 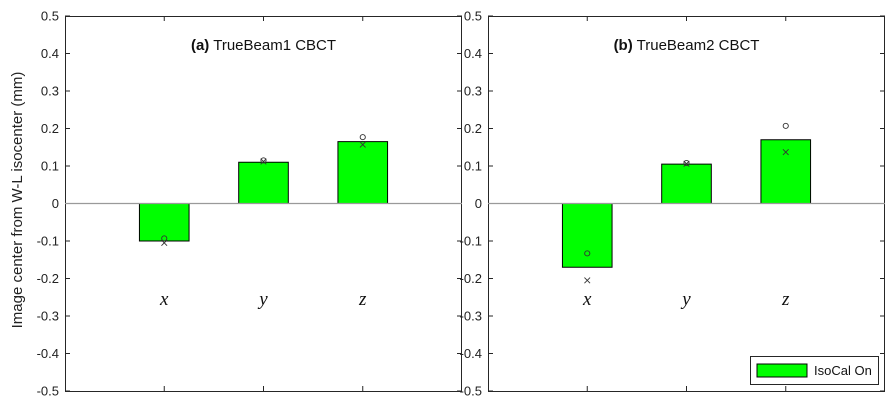 I want to click on legend-swatch, so click(x=782, y=370).